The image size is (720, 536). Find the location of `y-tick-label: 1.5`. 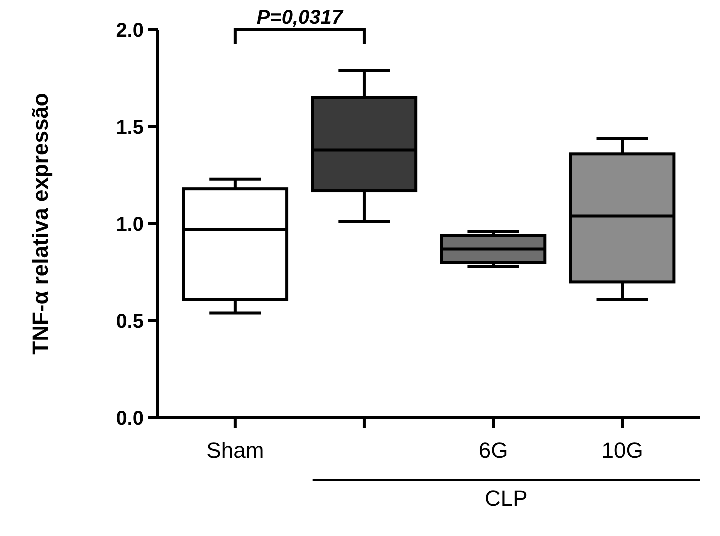

y-tick-label: 1.5 is located at coordinates (130, 128).